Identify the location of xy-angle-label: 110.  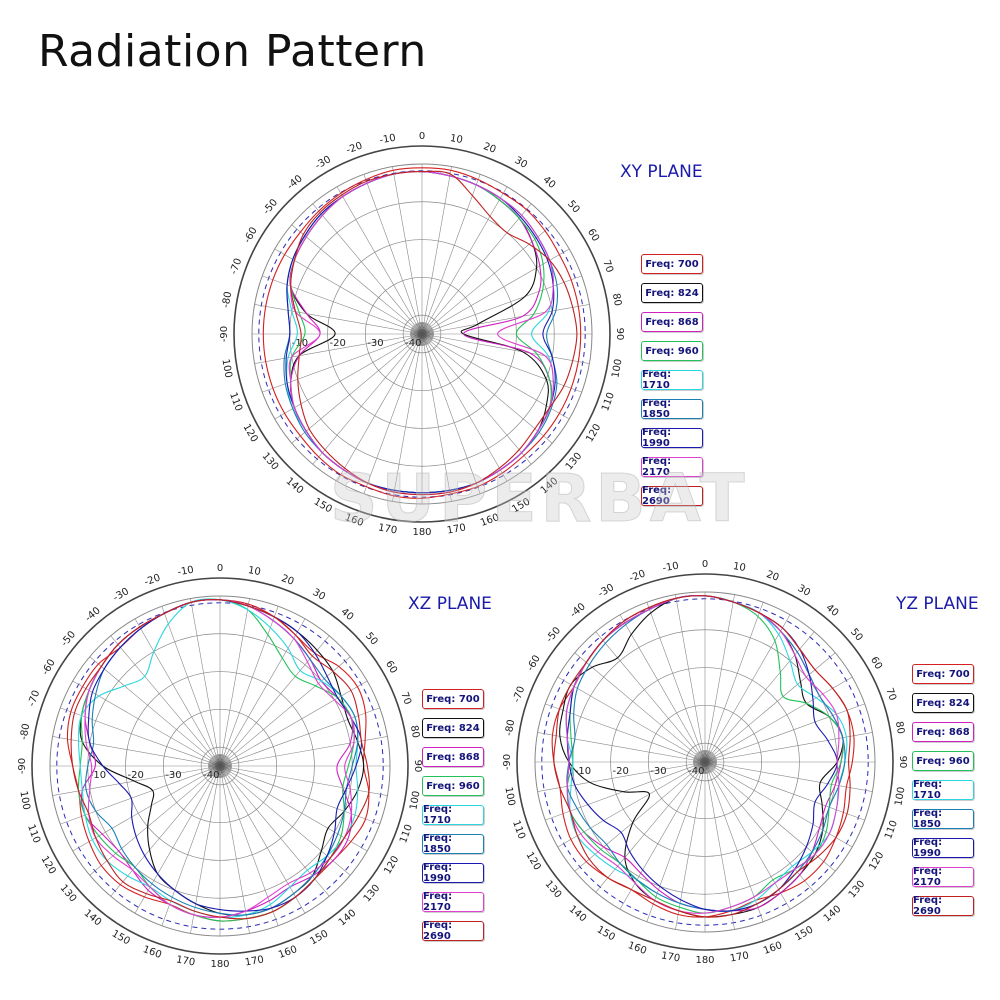
(235, 402).